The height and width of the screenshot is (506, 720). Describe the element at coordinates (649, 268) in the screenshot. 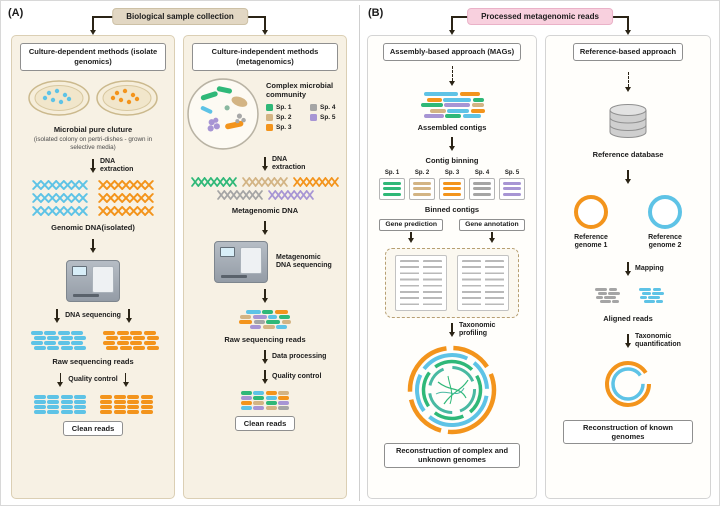

I see `mapping-label: Mapping` at that location.